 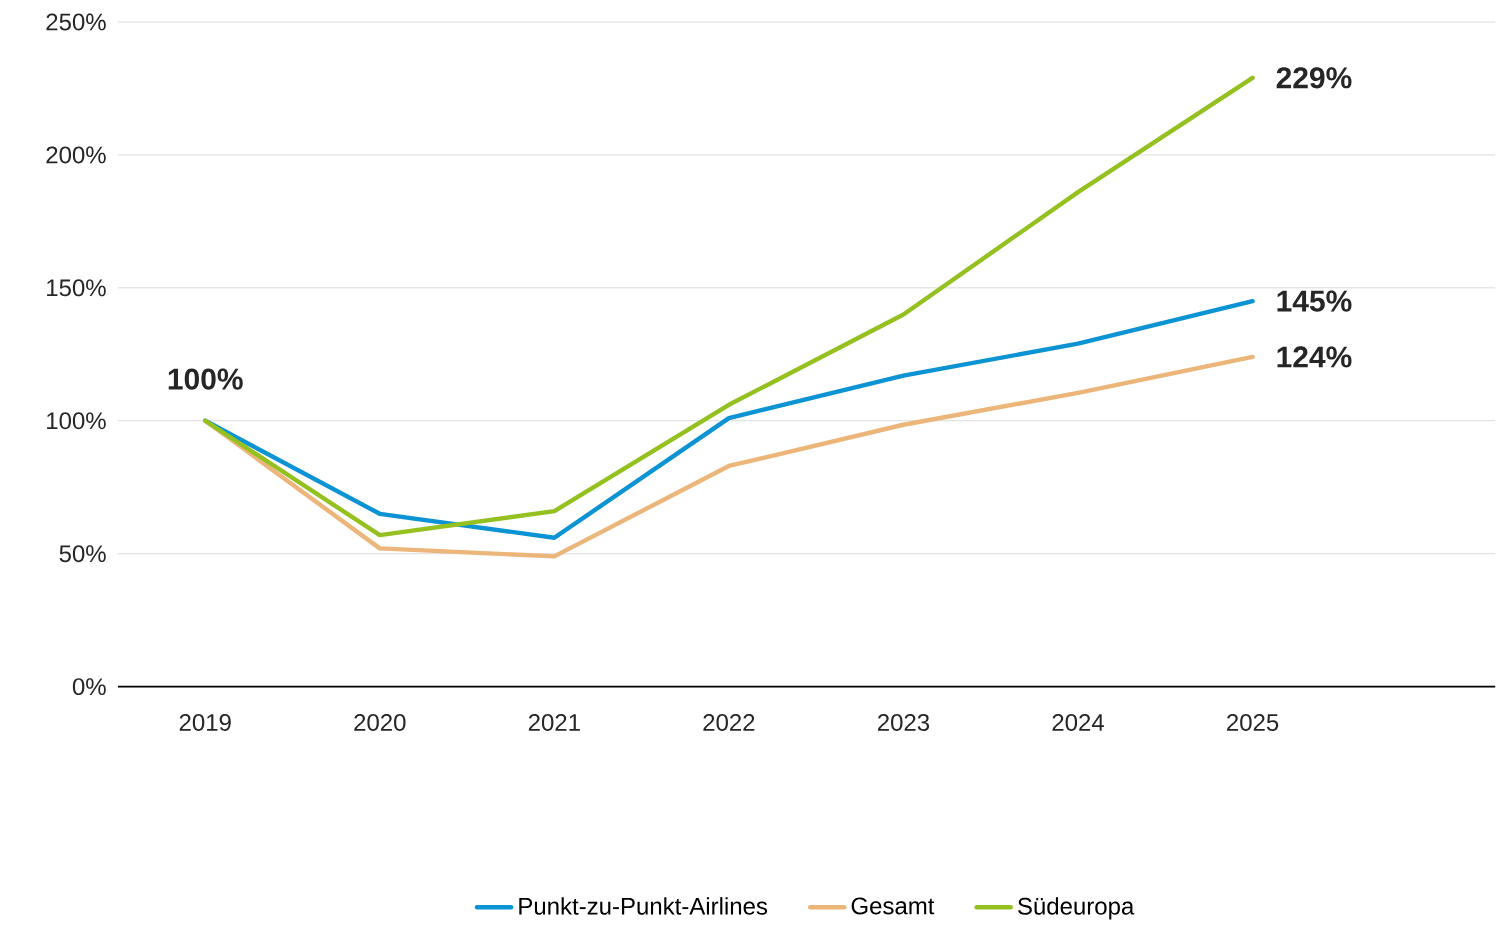 What do you see at coordinates (205, 722) in the screenshot?
I see `x-tick-label: 2019` at bounding box center [205, 722].